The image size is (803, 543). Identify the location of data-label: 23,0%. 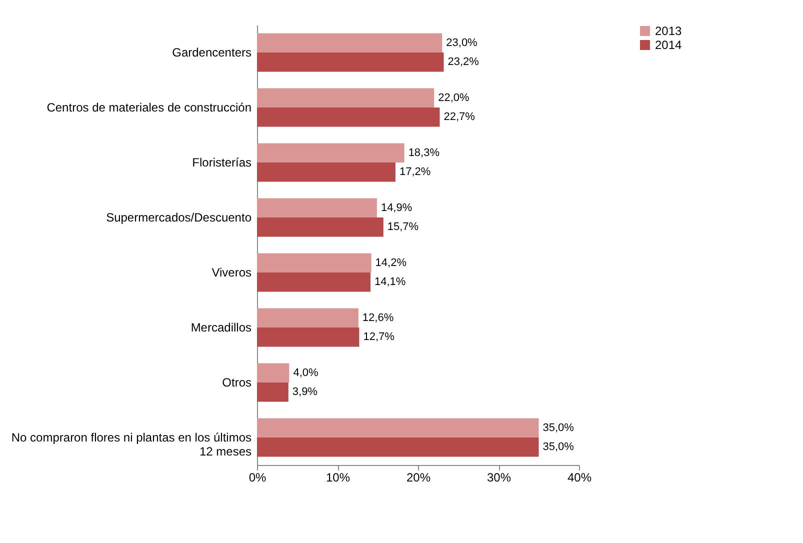
(462, 42).